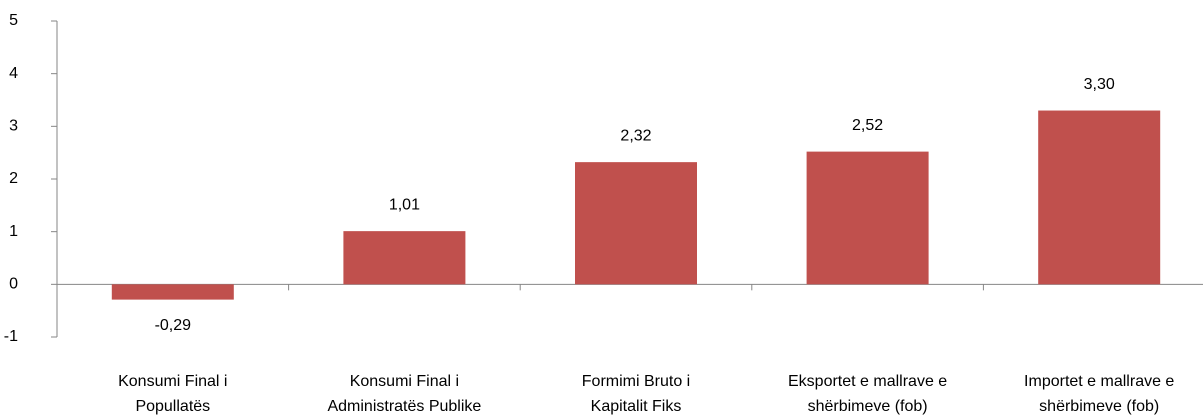 This screenshot has width=1203, height=419. I want to click on value-label: 2,52, so click(867, 125).